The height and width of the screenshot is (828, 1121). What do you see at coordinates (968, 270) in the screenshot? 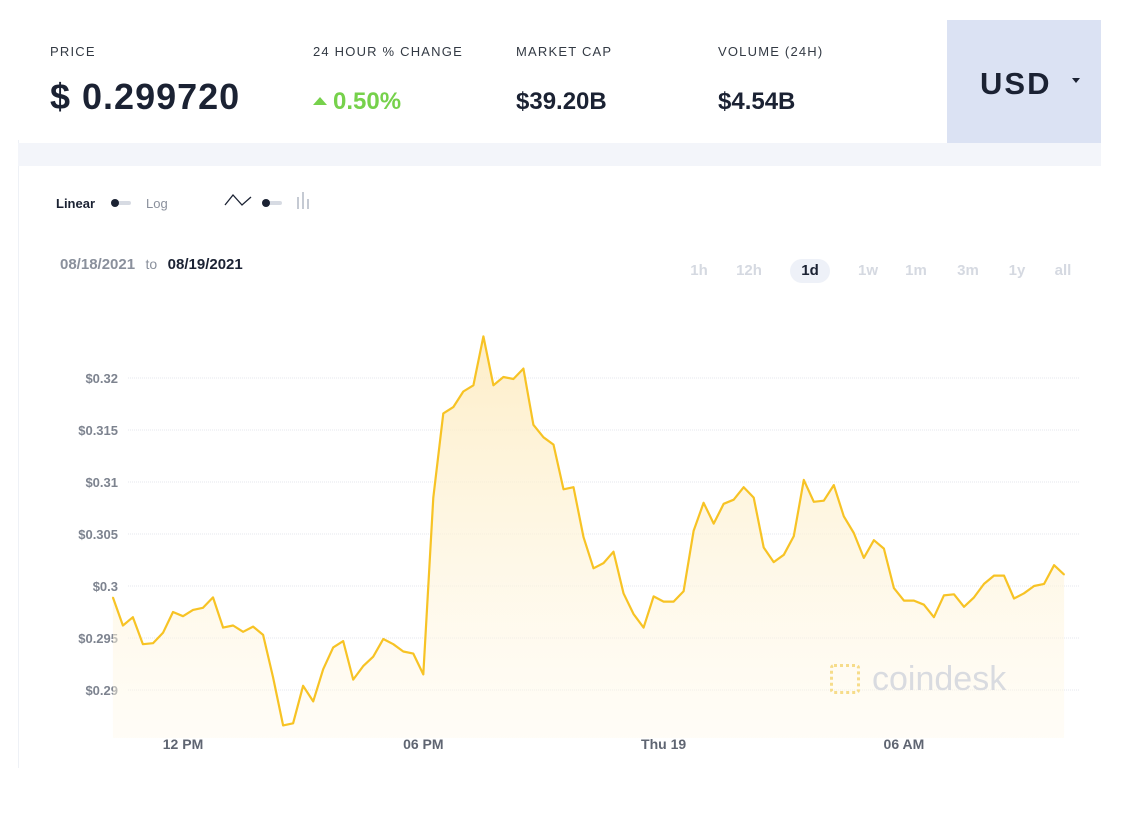
I see `range-tab-3m: 3m` at bounding box center [968, 270].